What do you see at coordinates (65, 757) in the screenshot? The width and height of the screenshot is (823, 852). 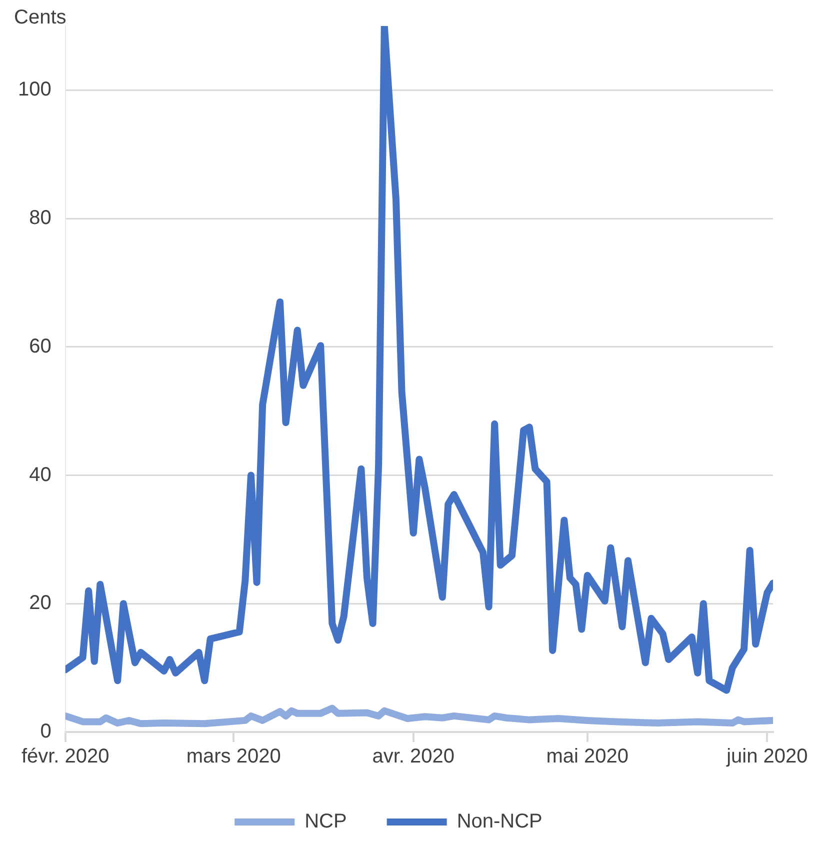 I see `x-tick-label: févr. 2020` at bounding box center [65, 757].